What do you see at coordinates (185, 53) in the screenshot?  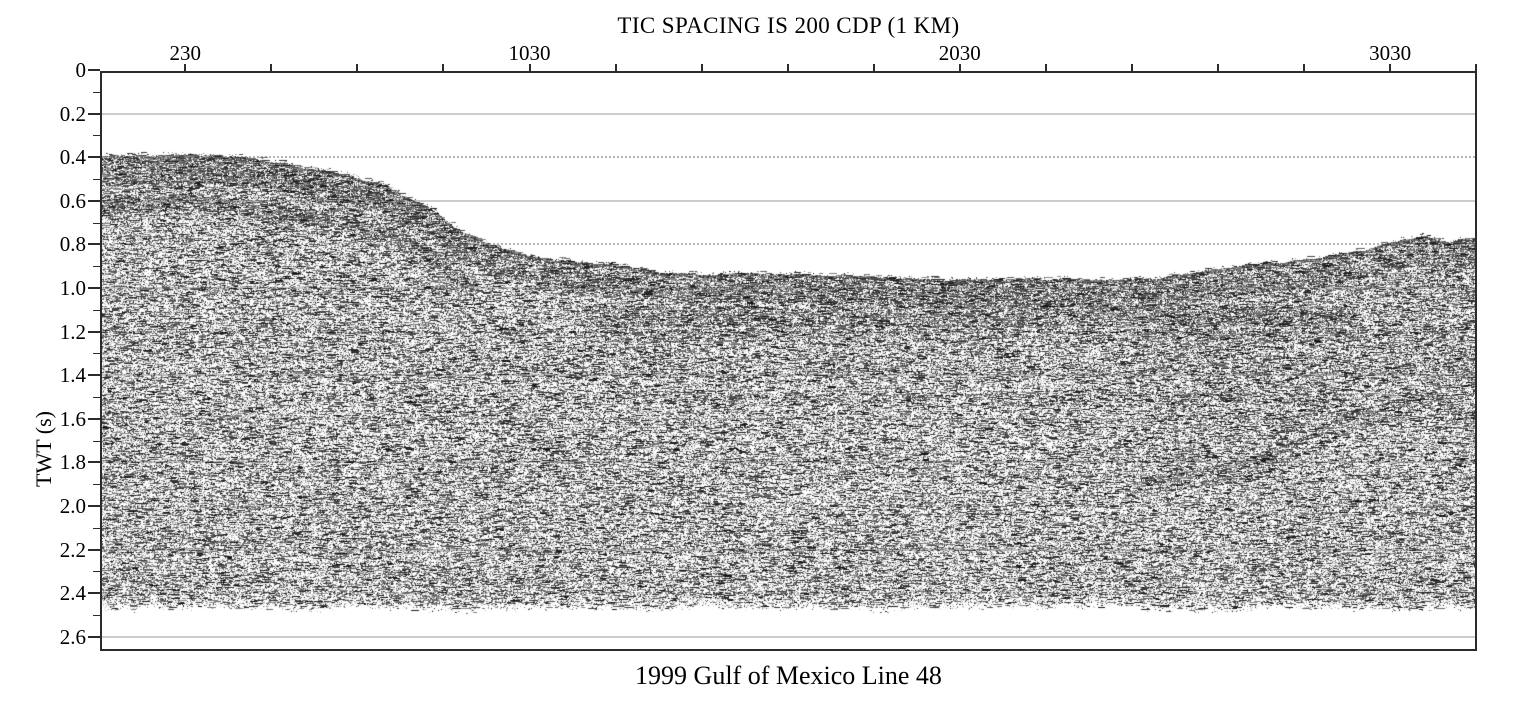 I see `x-tick-label: 230` at bounding box center [185, 53].